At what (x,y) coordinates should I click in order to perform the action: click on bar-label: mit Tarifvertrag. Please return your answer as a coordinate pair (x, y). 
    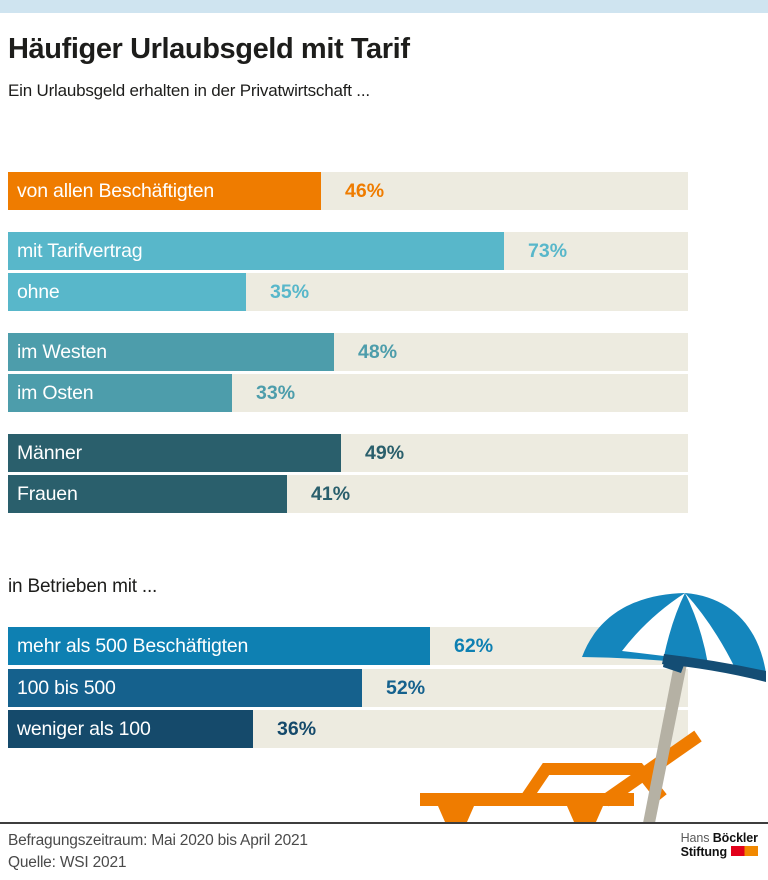
    Looking at the image, I should click on (80, 250).